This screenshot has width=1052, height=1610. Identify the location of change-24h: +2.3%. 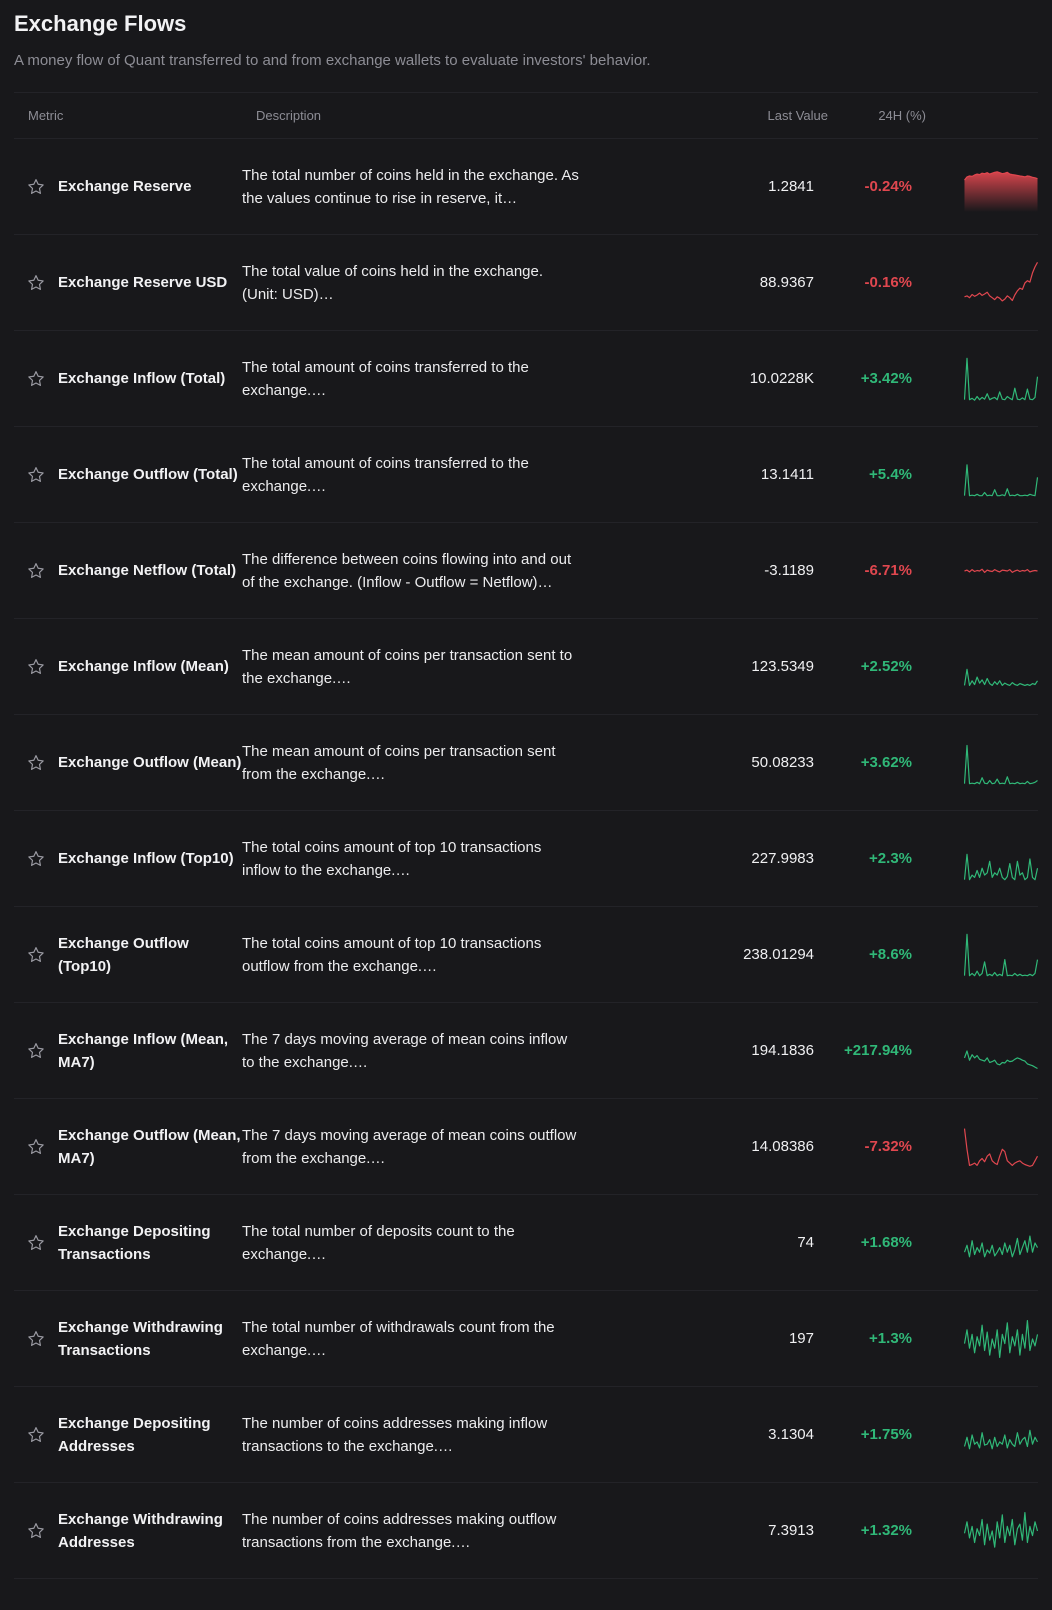
(890, 858).